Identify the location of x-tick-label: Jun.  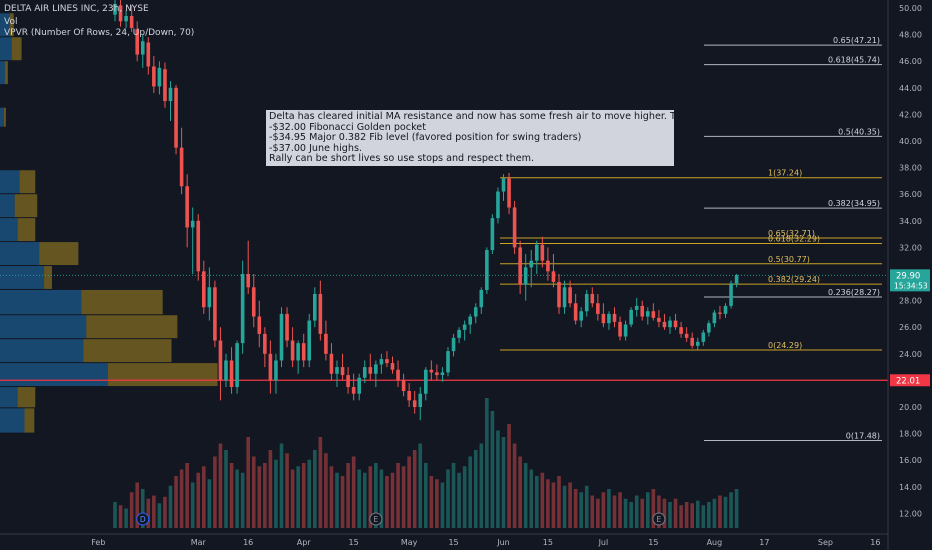
(503, 542).